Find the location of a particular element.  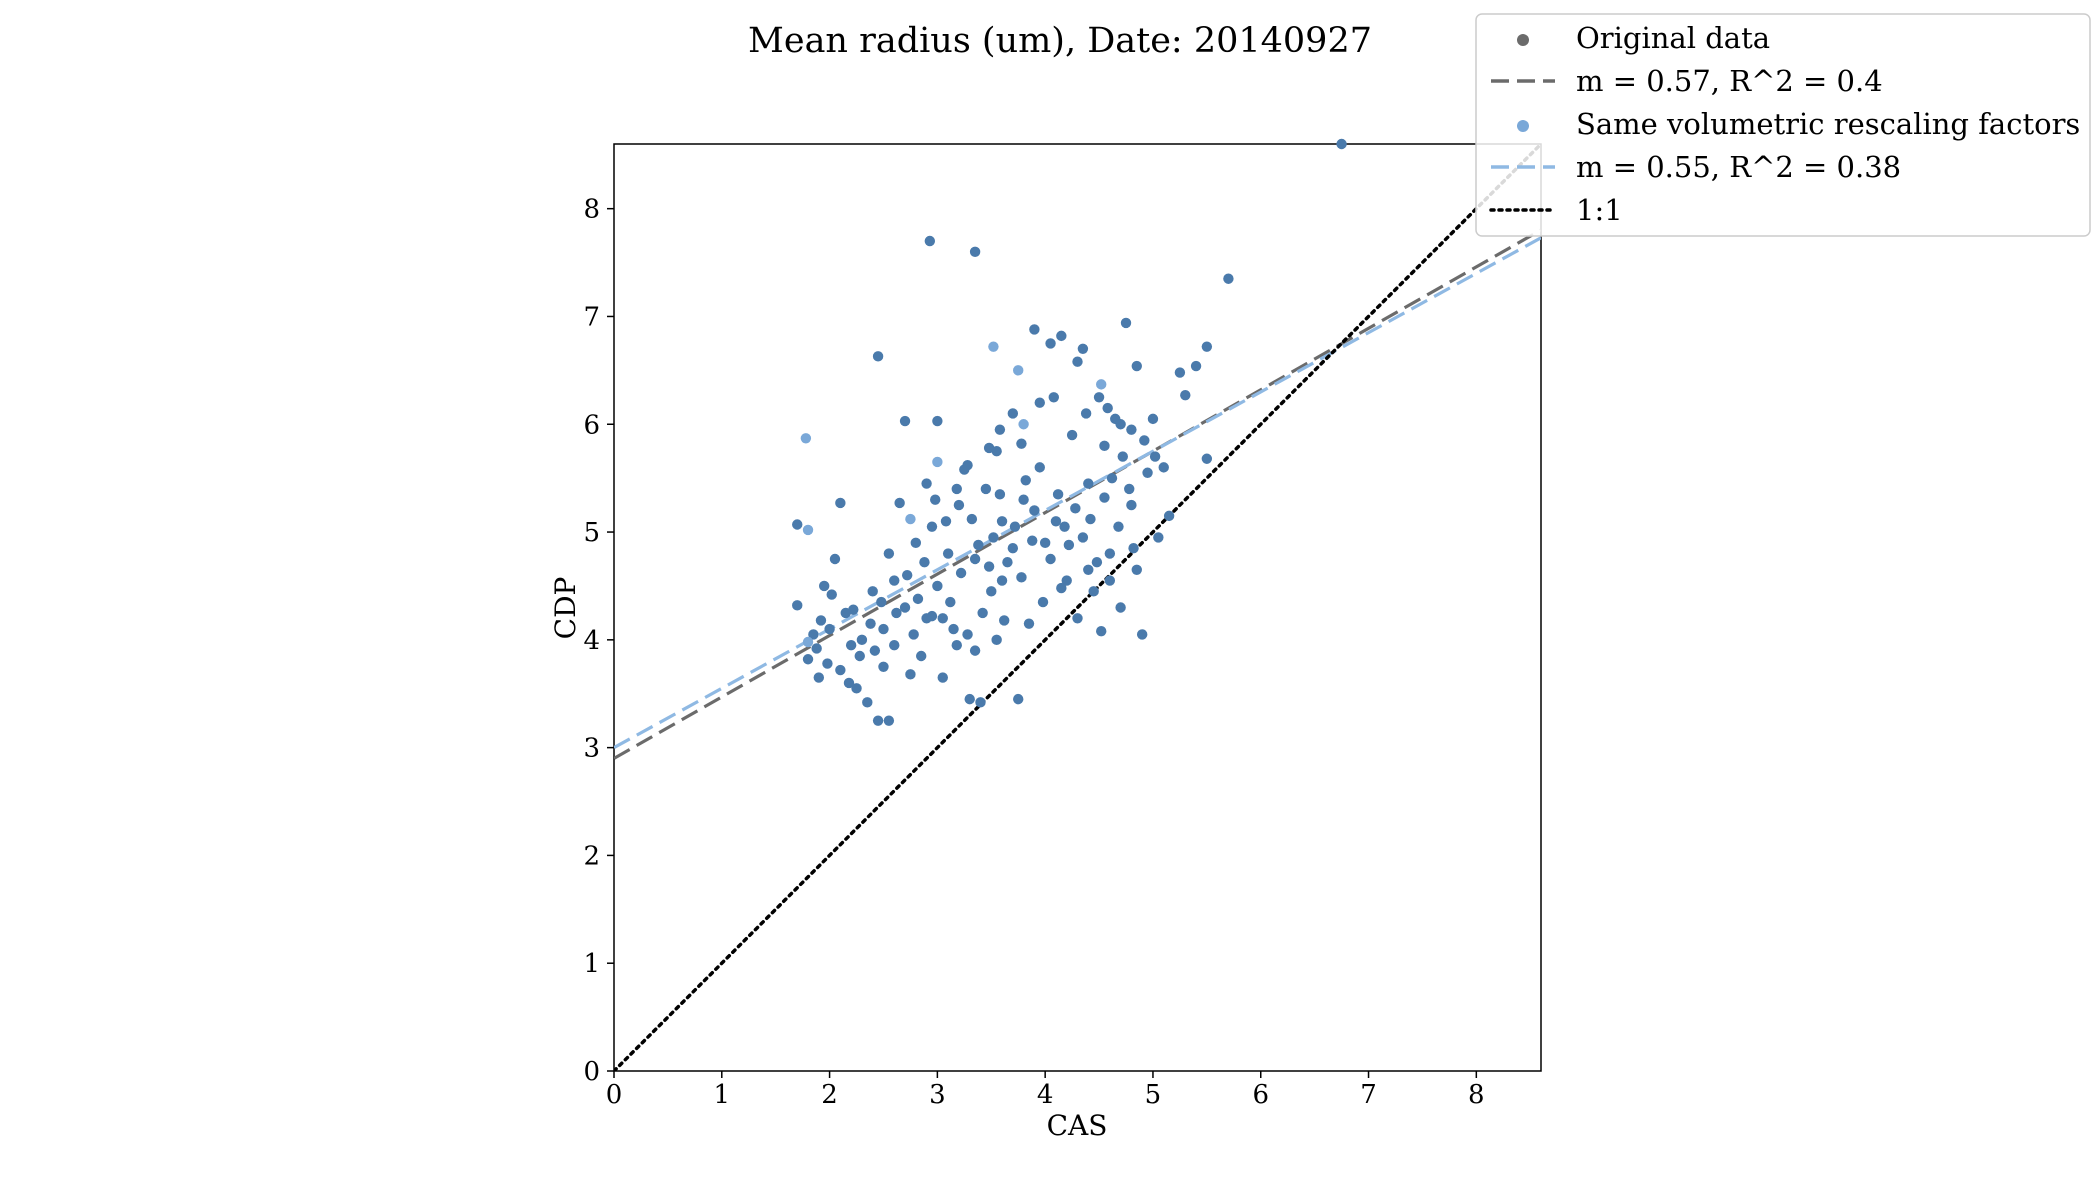

y-axis-ticks: 0 1 2 3 4 5 6 7 8 is located at coordinates (598, 641).